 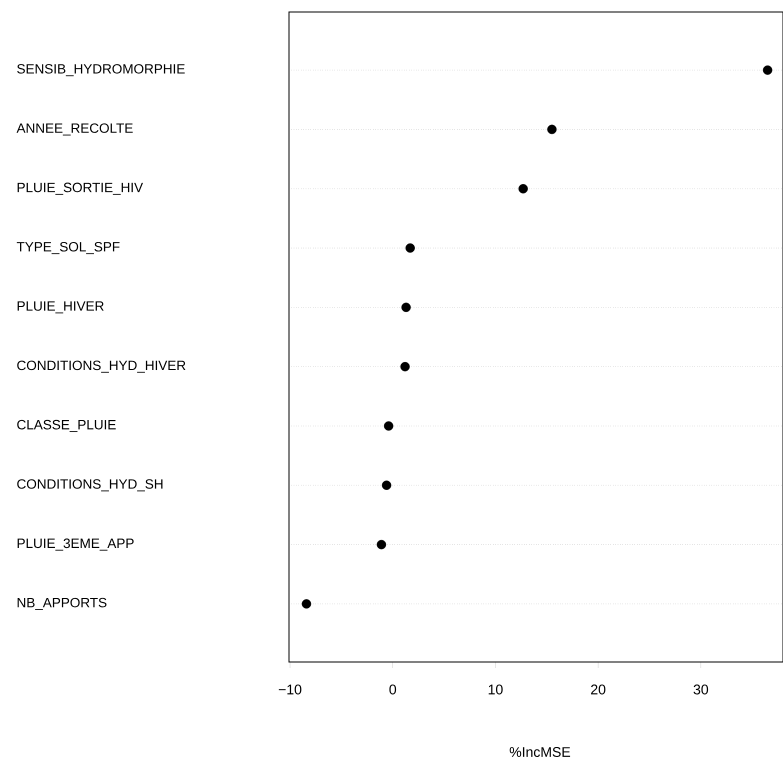 I want to click on x-tick-label: 30, so click(x=701, y=689).